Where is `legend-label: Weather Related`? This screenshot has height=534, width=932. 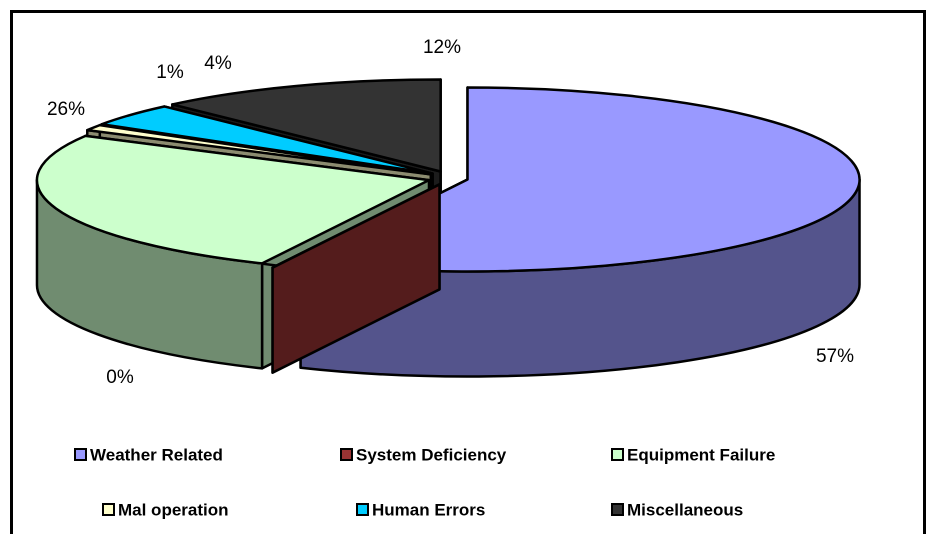 legend-label: Weather Related is located at coordinates (156, 454).